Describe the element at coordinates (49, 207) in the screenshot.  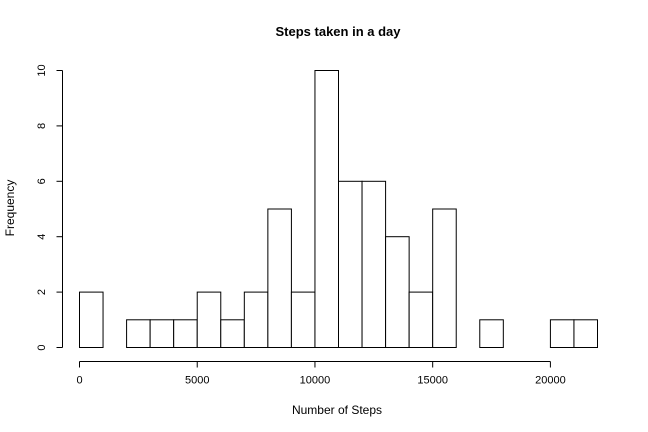
I see `y-axis: 0 2 4 6 8 10` at that location.